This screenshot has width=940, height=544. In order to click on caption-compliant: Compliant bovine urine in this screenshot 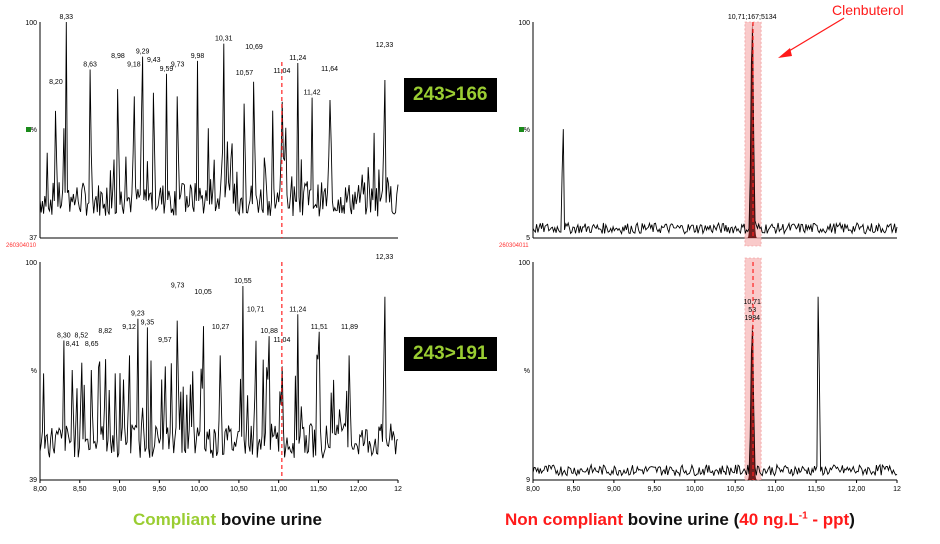, I will do `click(227, 520)`.